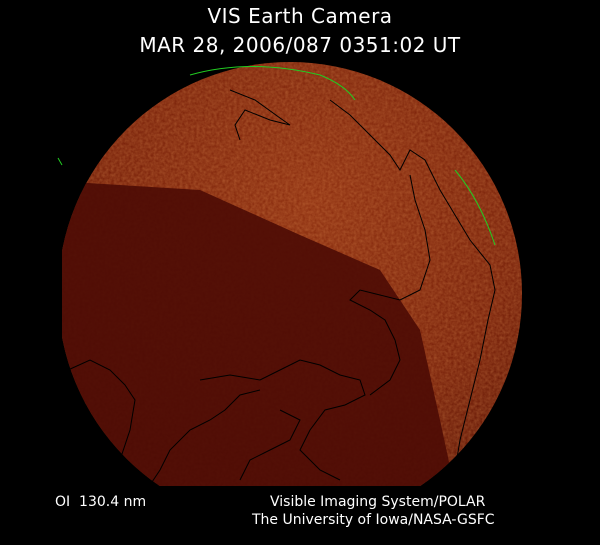 This screenshot has height=545, width=600. What do you see at coordinates (373, 520) in the screenshot?
I see `credit-line-2: The University of Iowa/NASA-GSFC` at bounding box center [373, 520].